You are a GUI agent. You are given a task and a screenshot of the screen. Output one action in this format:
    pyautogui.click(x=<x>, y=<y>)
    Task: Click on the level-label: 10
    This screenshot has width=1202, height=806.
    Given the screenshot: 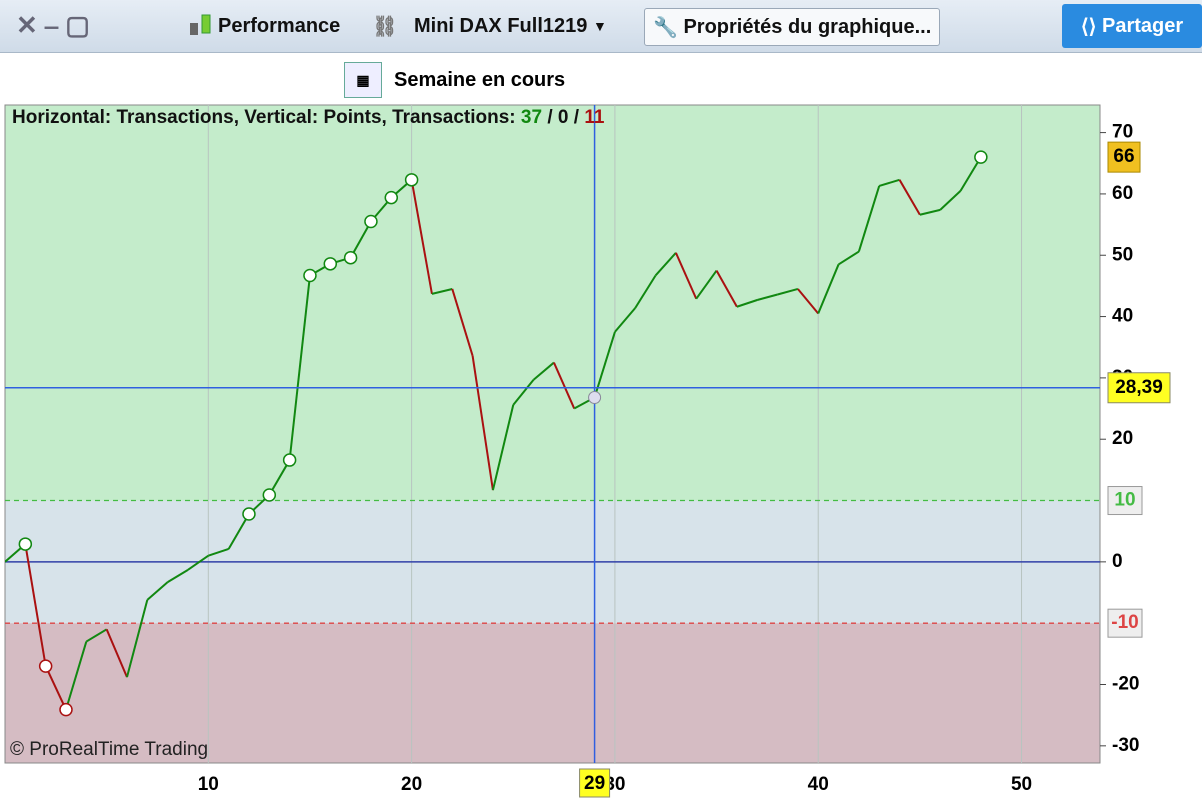 What is the action you would take?
    pyautogui.click(x=1124, y=500)
    